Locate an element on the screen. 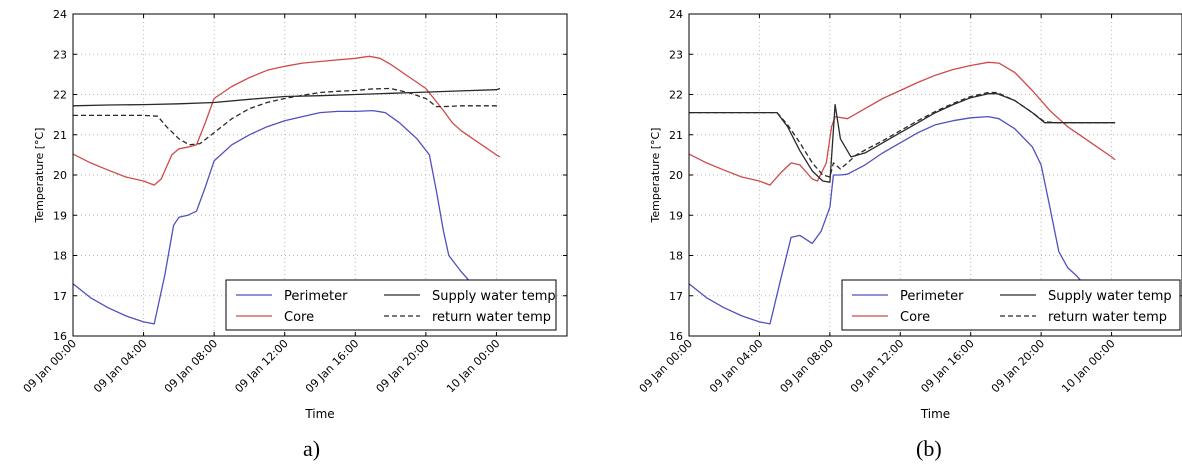  caption-a: a) is located at coordinates (312, 448).